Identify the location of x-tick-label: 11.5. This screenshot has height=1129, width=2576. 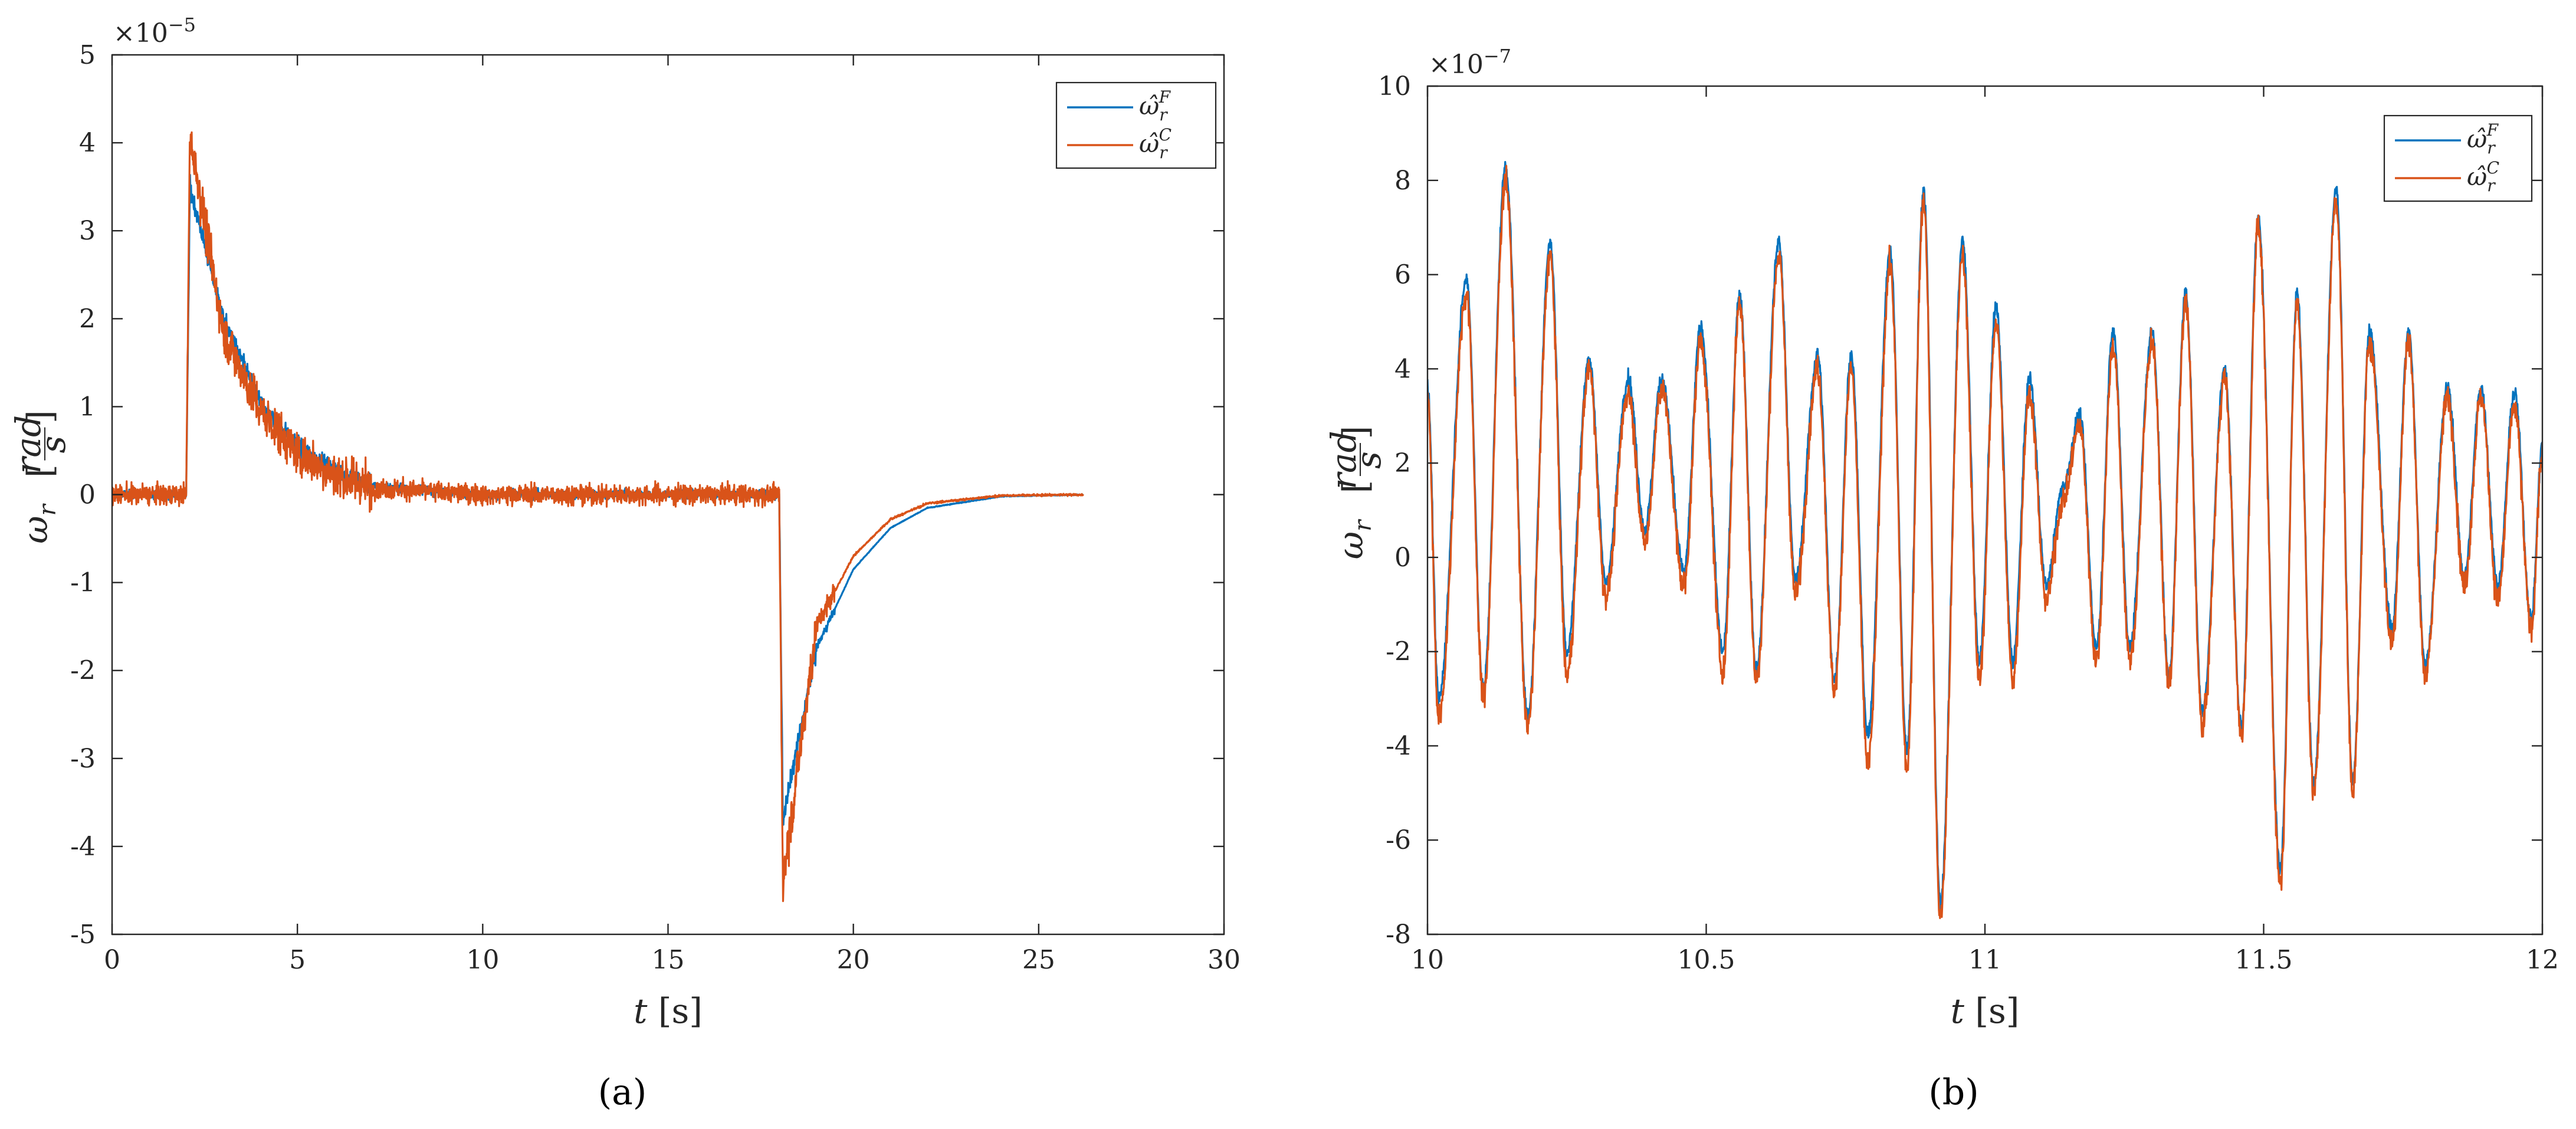
(2264, 960).